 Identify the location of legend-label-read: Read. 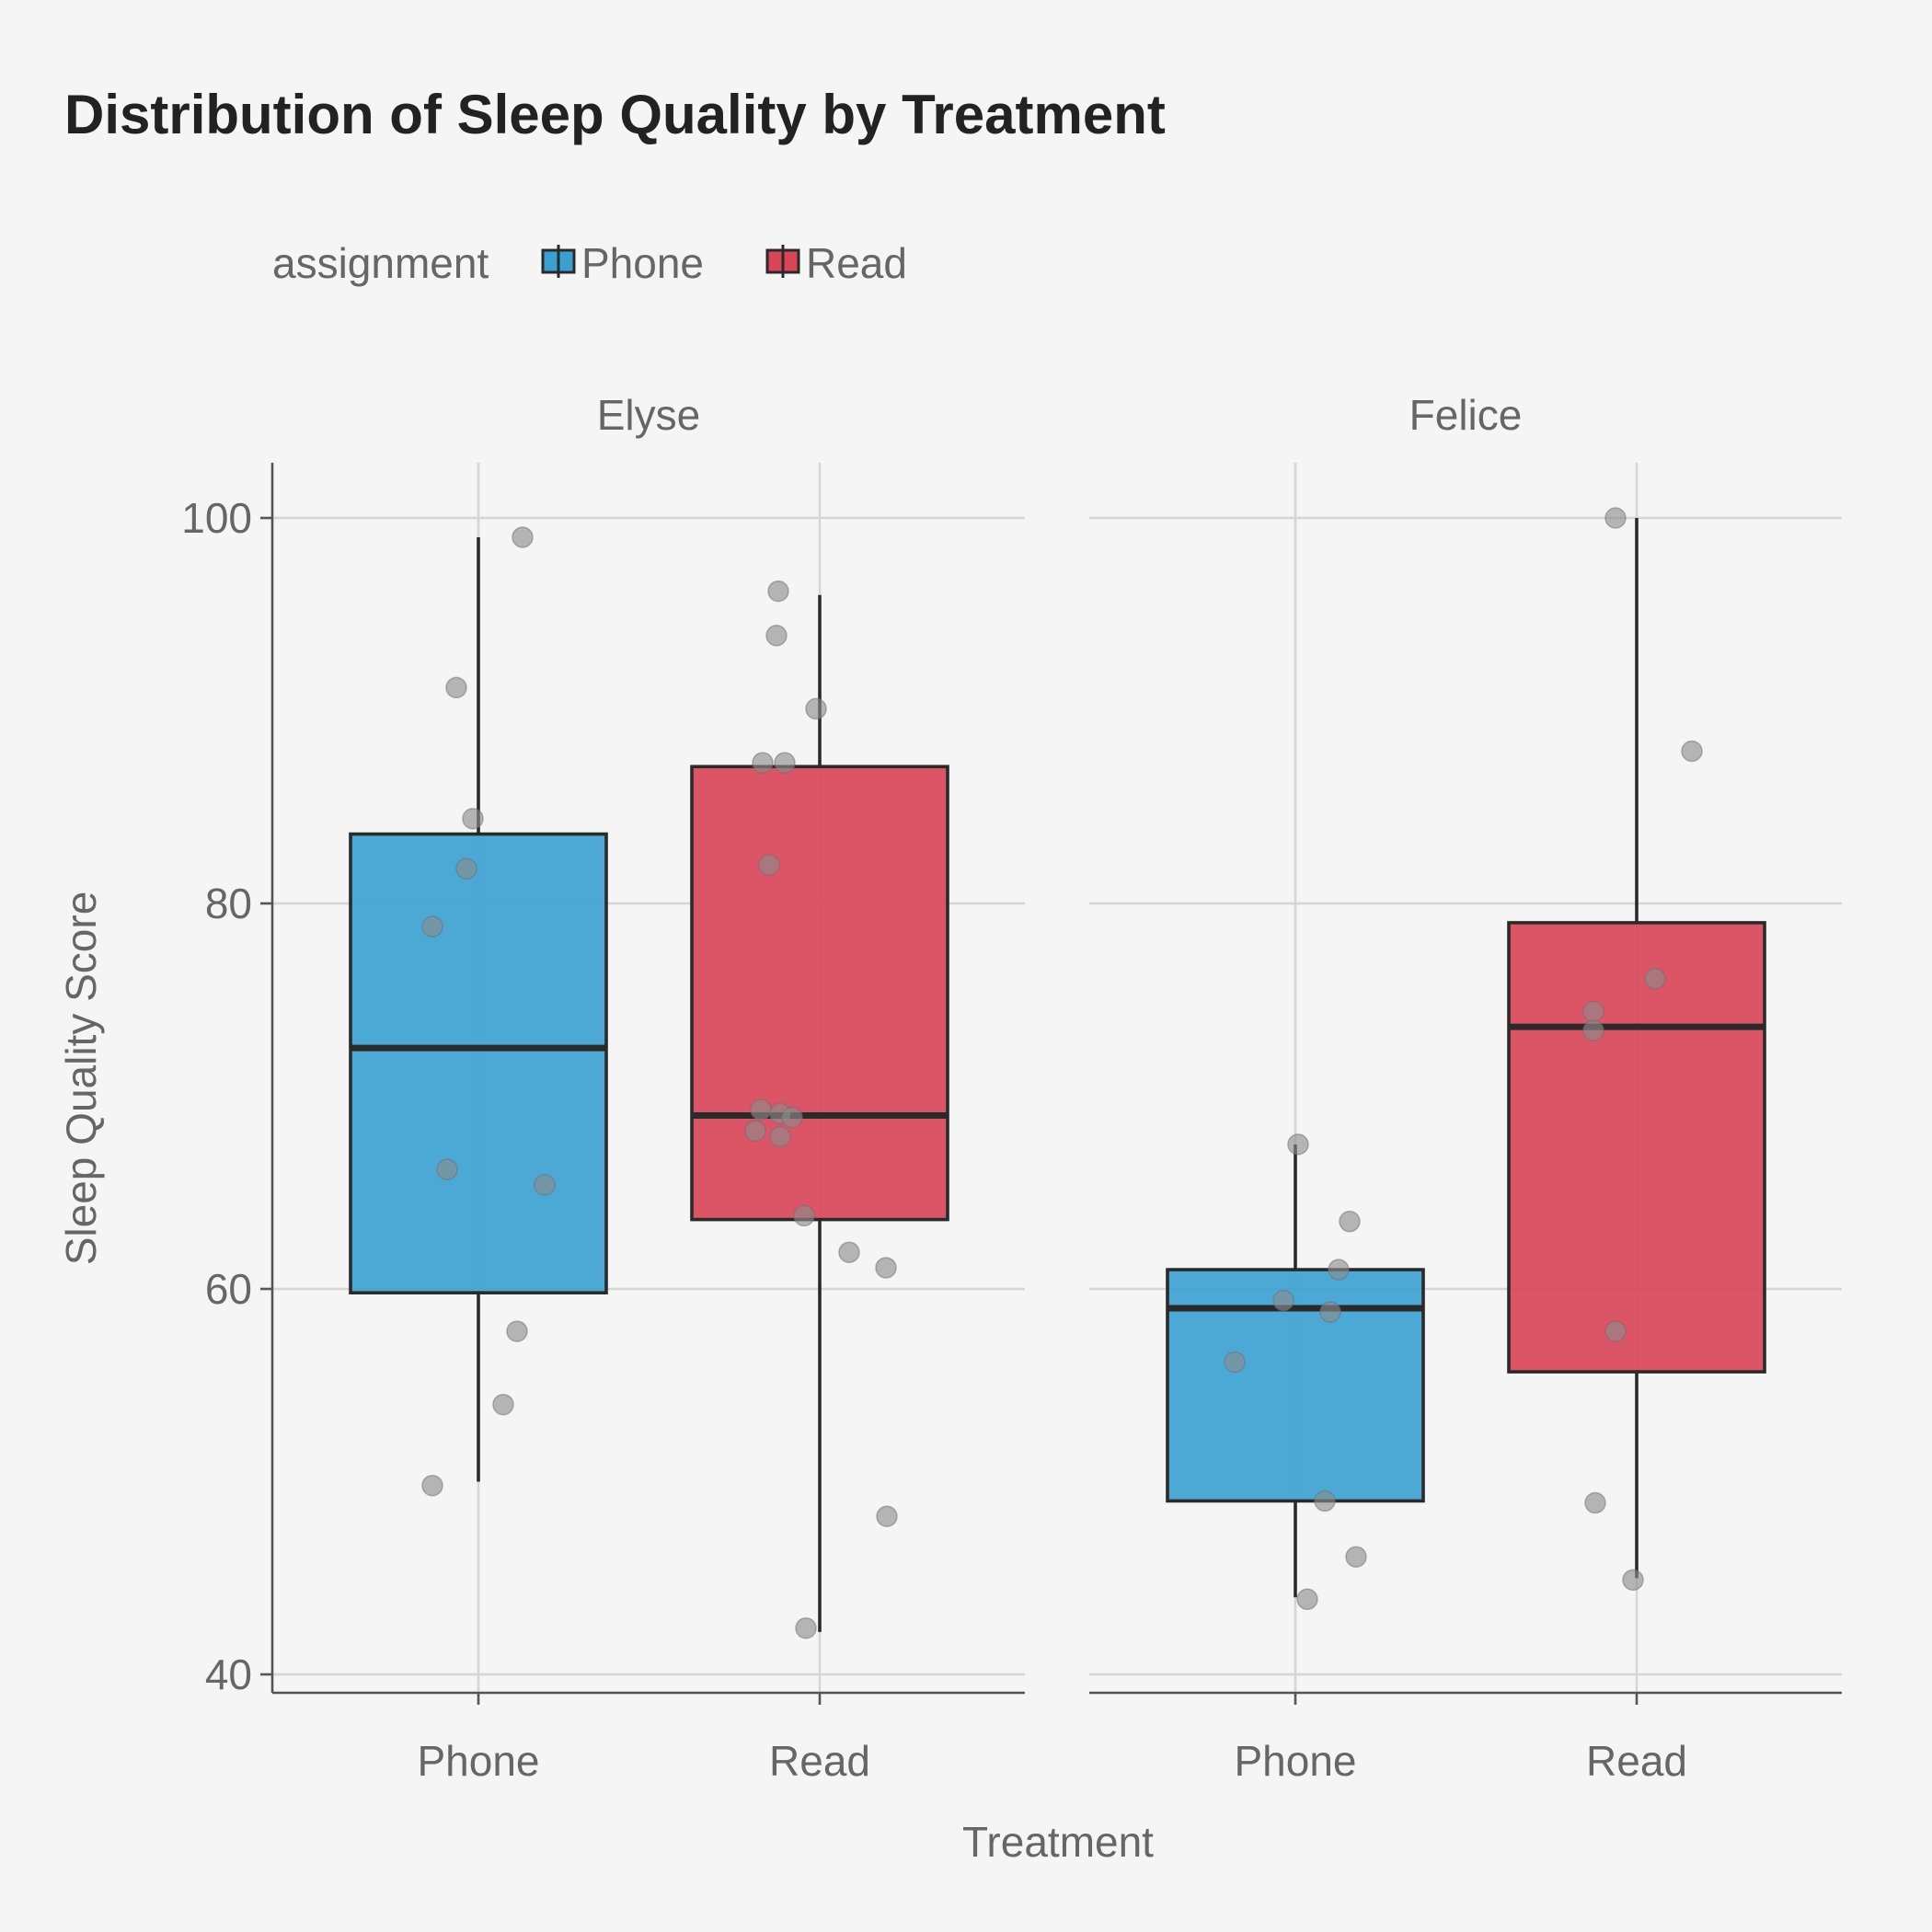
(856, 263).